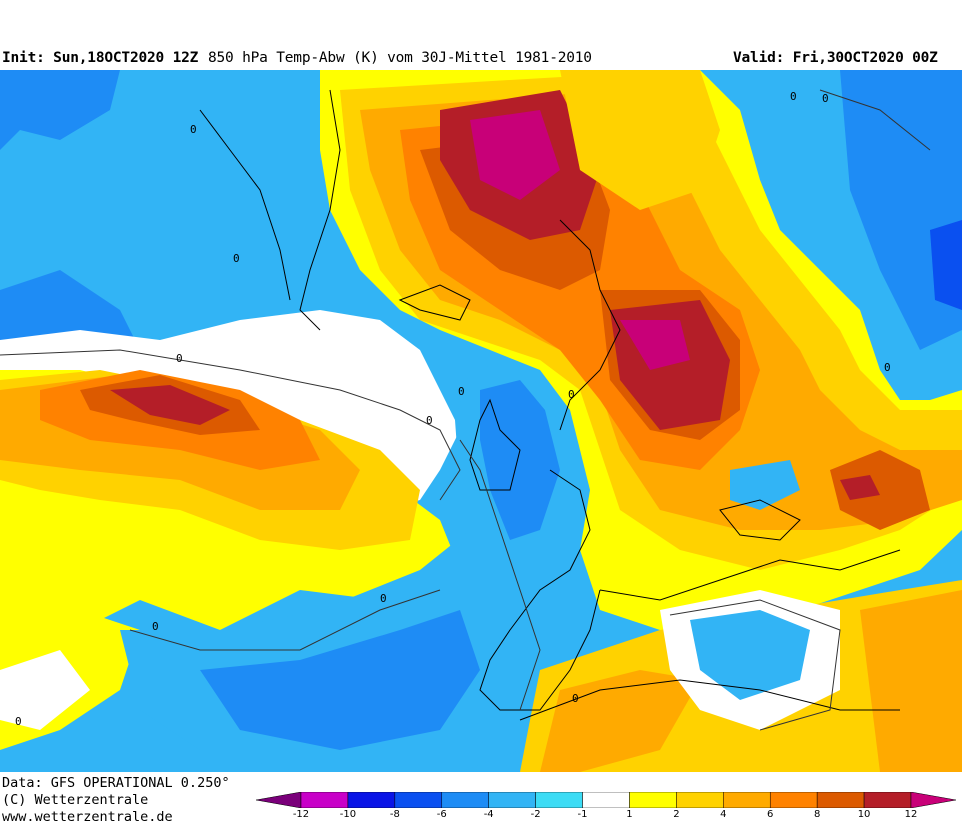 The image size is (962, 825). What do you see at coordinates (441, 814) in the screenshot?
I see `legend-tick-label: -6` at bounding box center [441, 814].